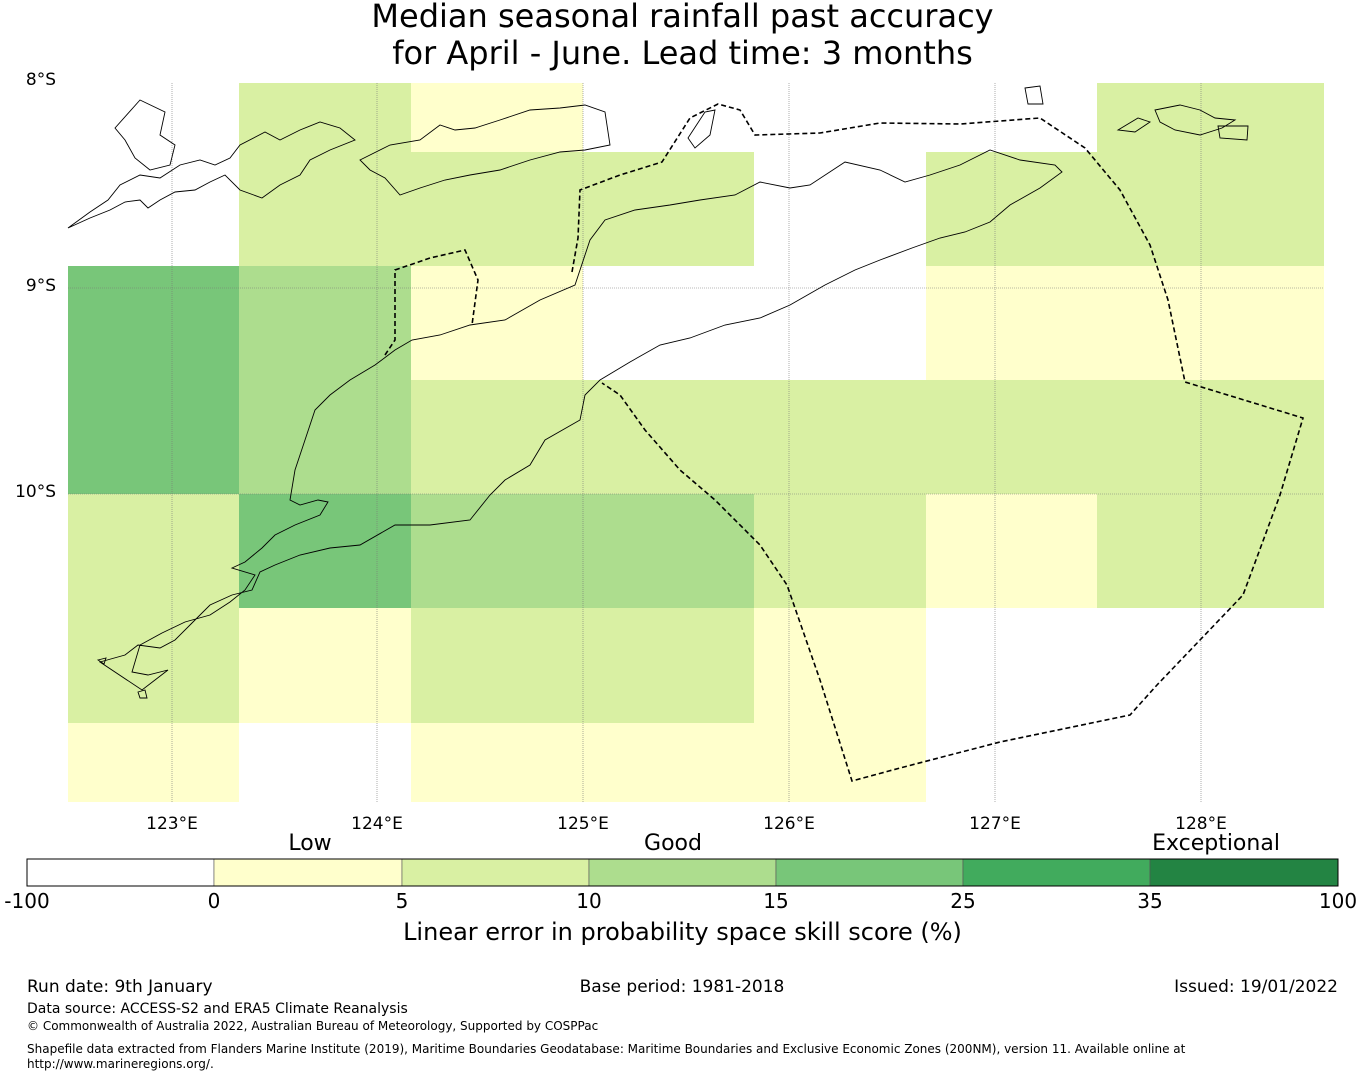  Describe the element at coordinates (1034, 95) in the screenshot. I see `kisar-island-outline` at that location.